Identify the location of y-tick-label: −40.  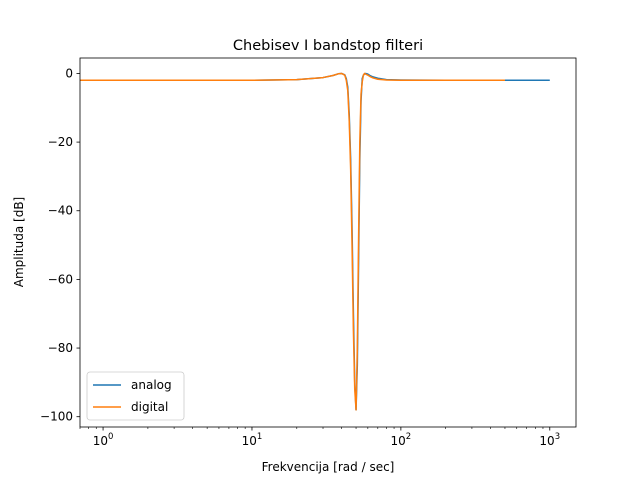
(60, 211).